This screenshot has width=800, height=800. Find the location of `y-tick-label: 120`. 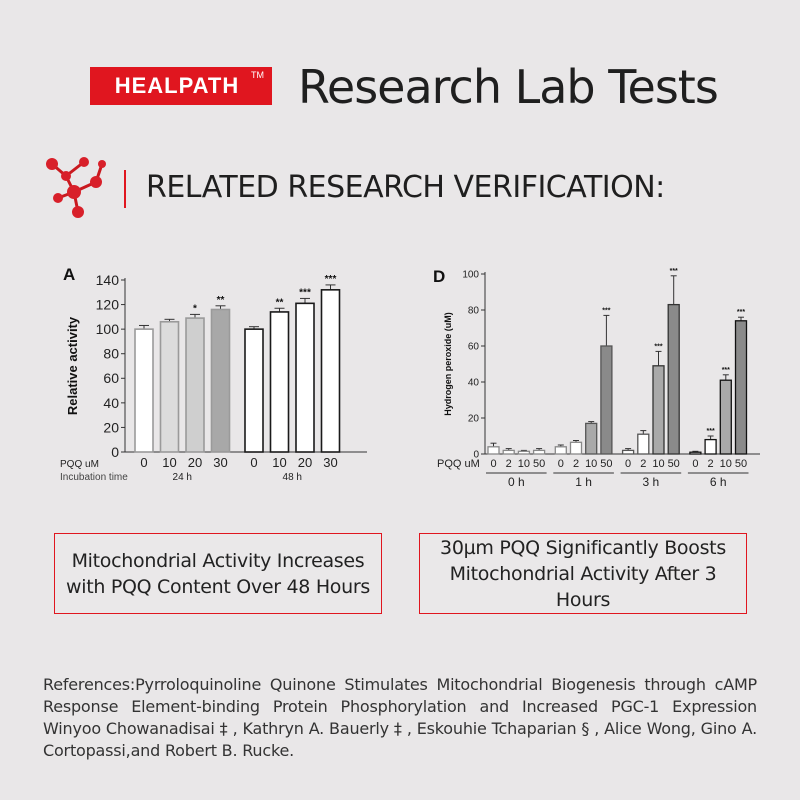

y-tick-label: 120 is located at coordinates (108, 304).